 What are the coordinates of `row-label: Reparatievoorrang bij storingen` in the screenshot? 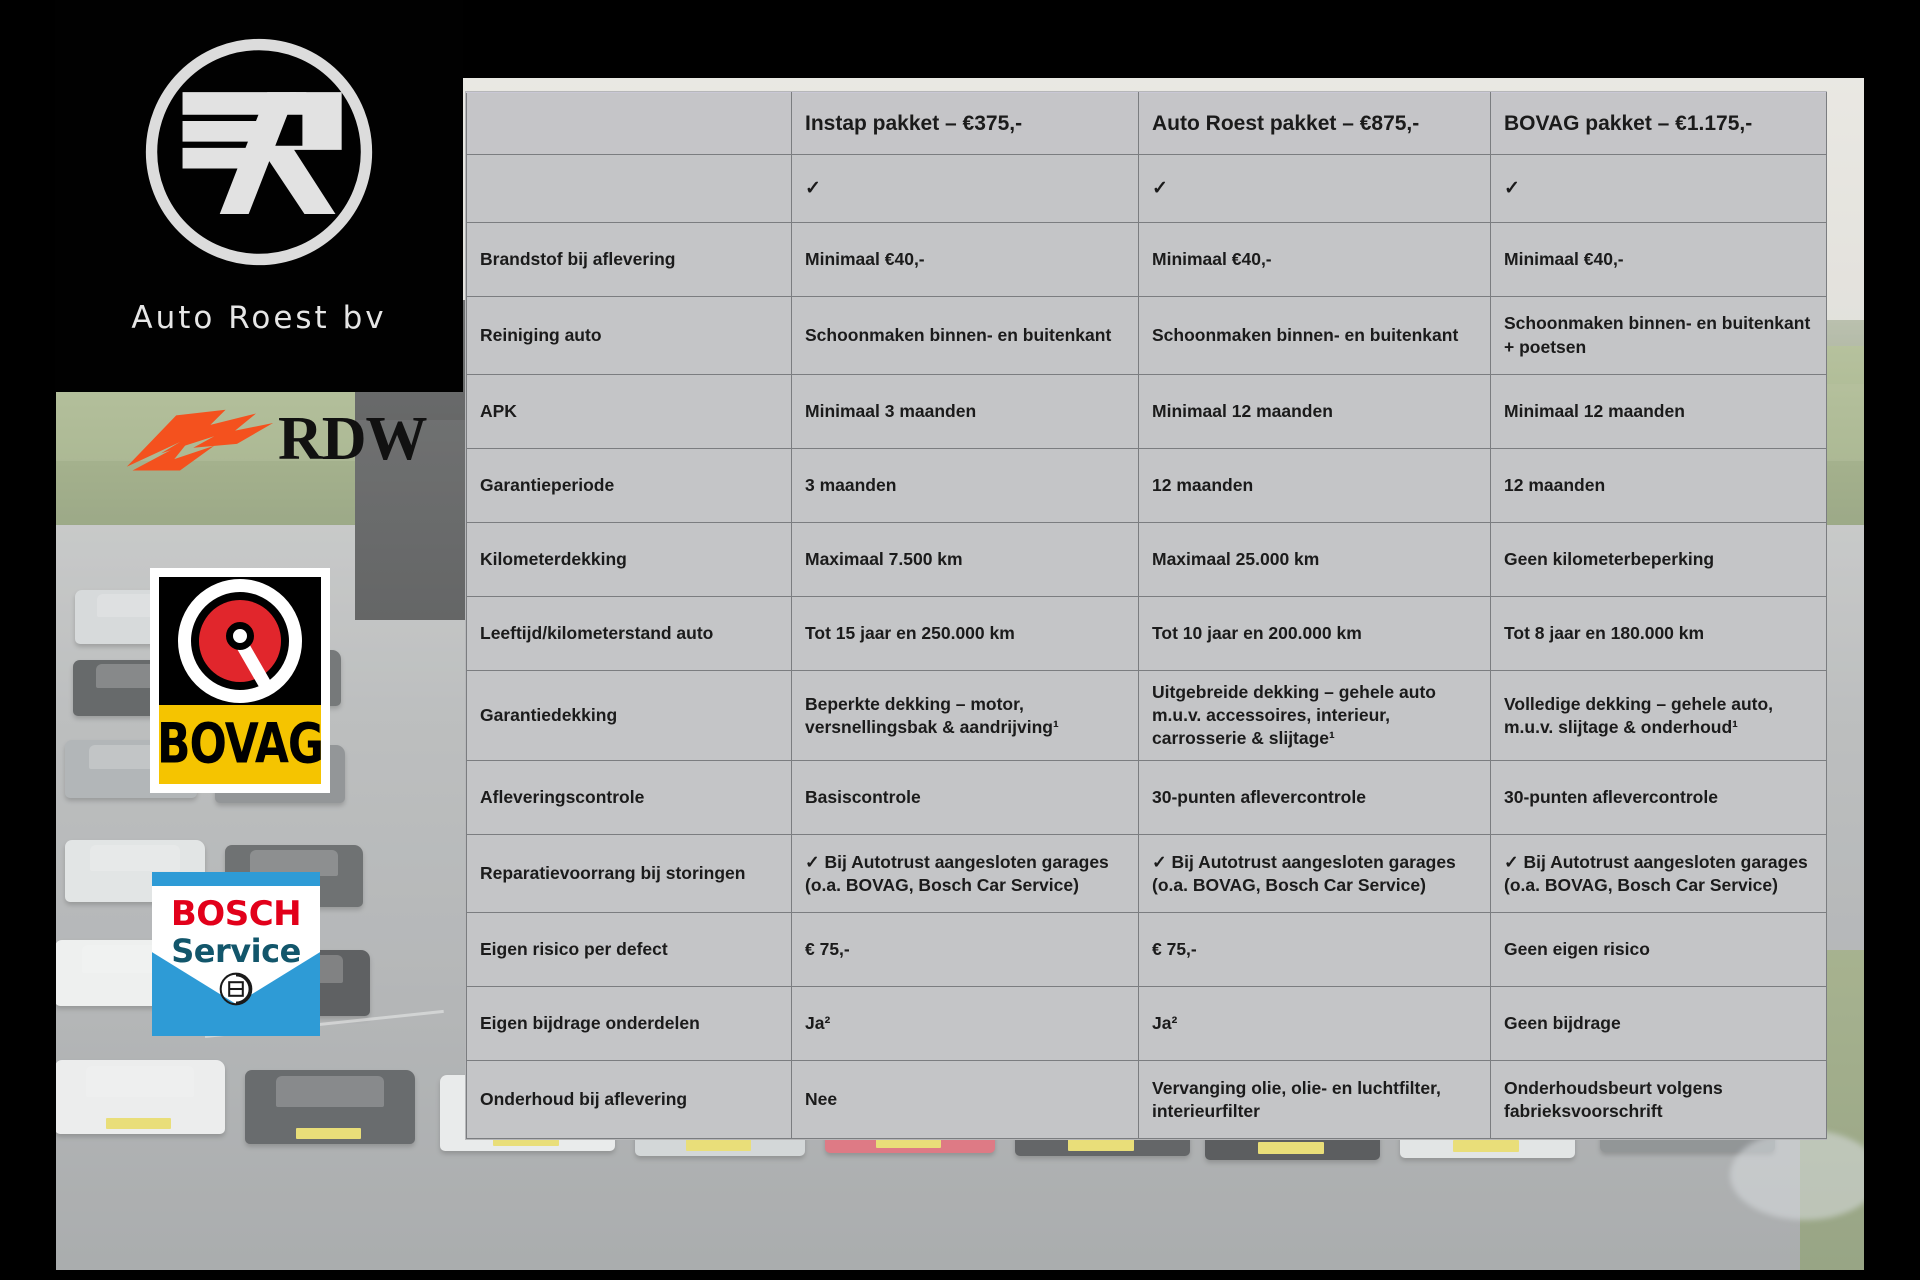 It's located at (629, 874).